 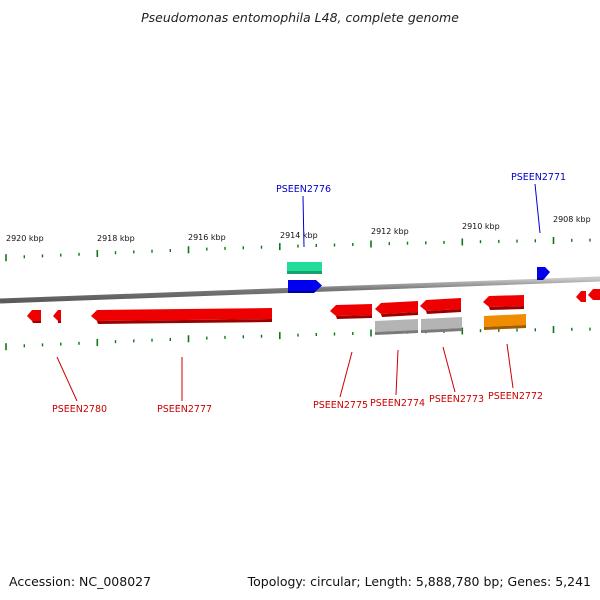 I want to click on gene-label-pseen2775: PSEEN2775, so click(x=340, y=405).